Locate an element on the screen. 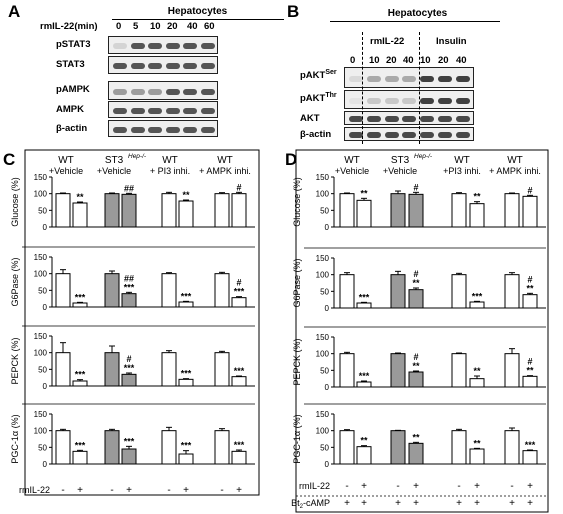 Image resolution: width=563 pixels, height=514 pixels. panel-a-title-underline is located at coordinates (198, 19).